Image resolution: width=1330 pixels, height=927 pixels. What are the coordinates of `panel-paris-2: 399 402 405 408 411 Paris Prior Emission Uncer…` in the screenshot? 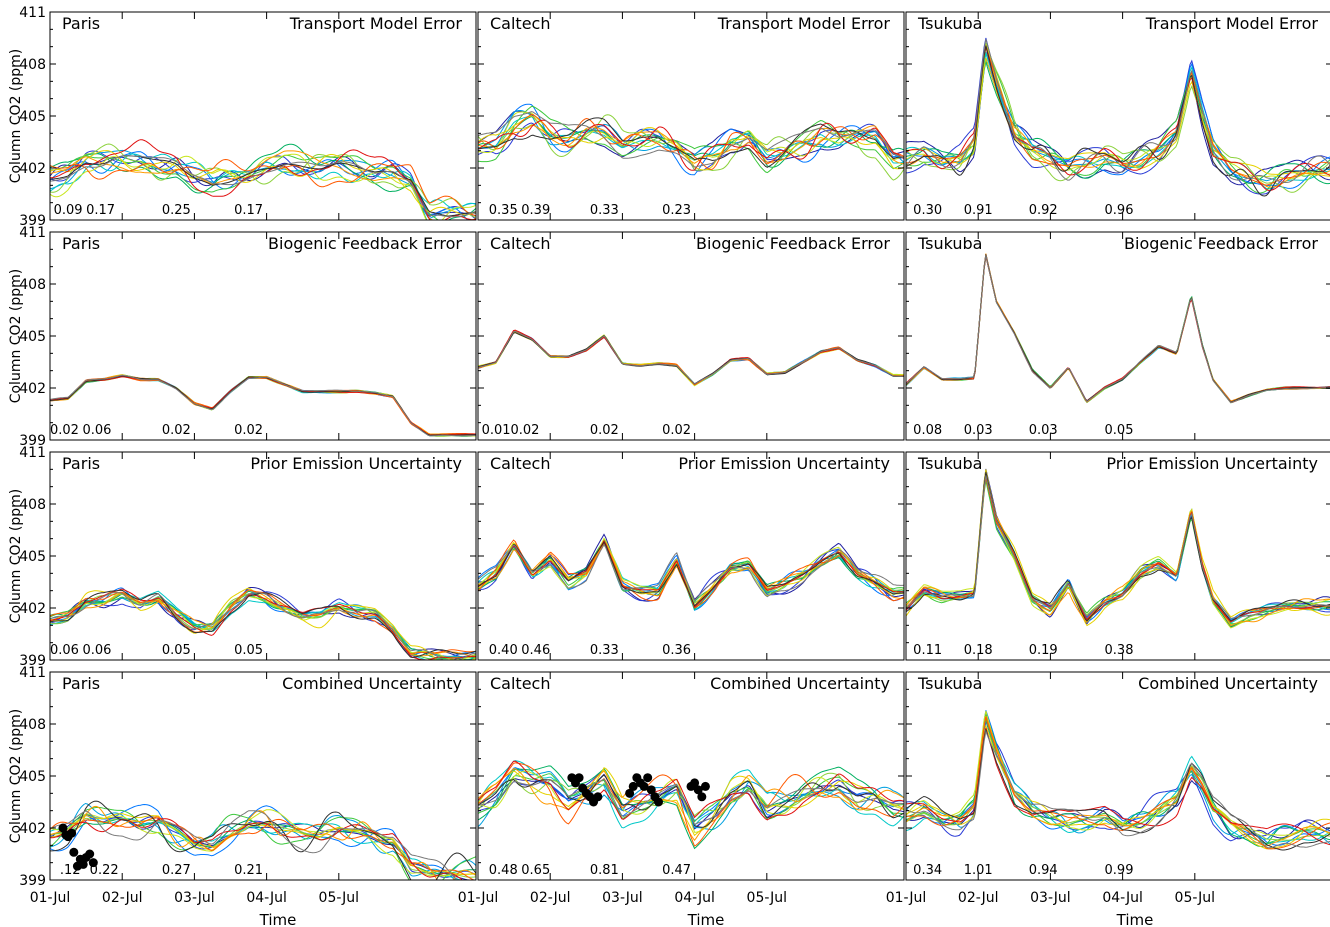 It's located at (242, 557).